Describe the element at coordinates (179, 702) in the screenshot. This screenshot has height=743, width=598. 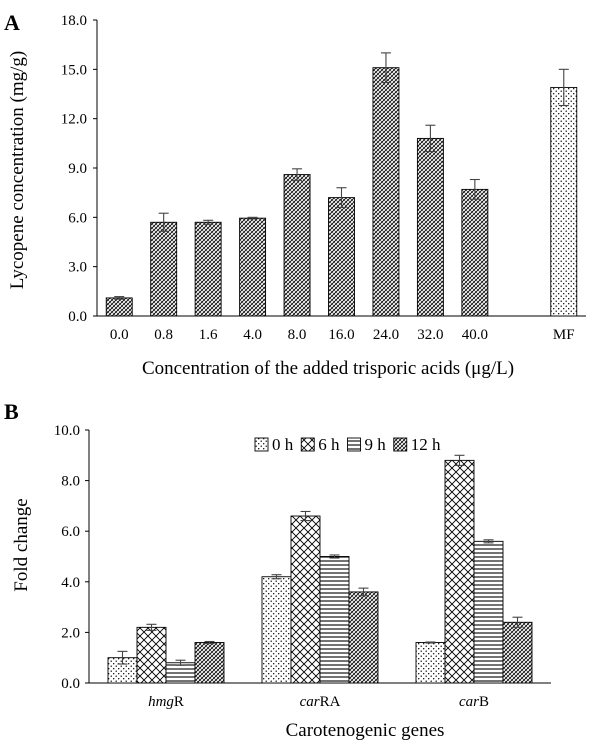
I see `chart-b-xtick-label-normal: R` at that location.